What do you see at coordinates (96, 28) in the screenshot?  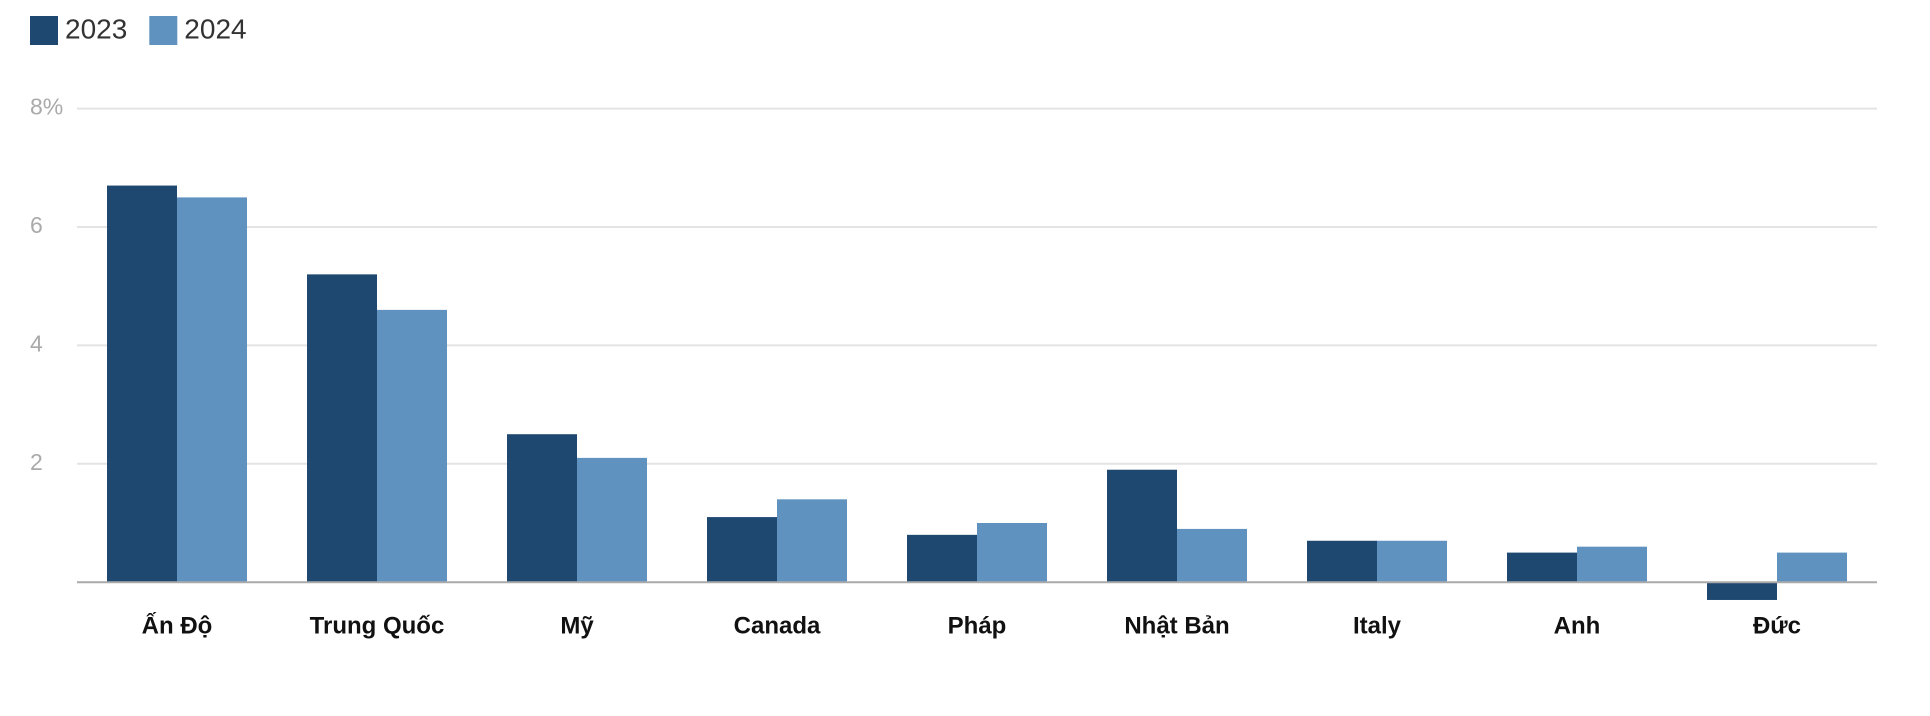 I see `legend-label: 2023` at bounding box center [96, 28].